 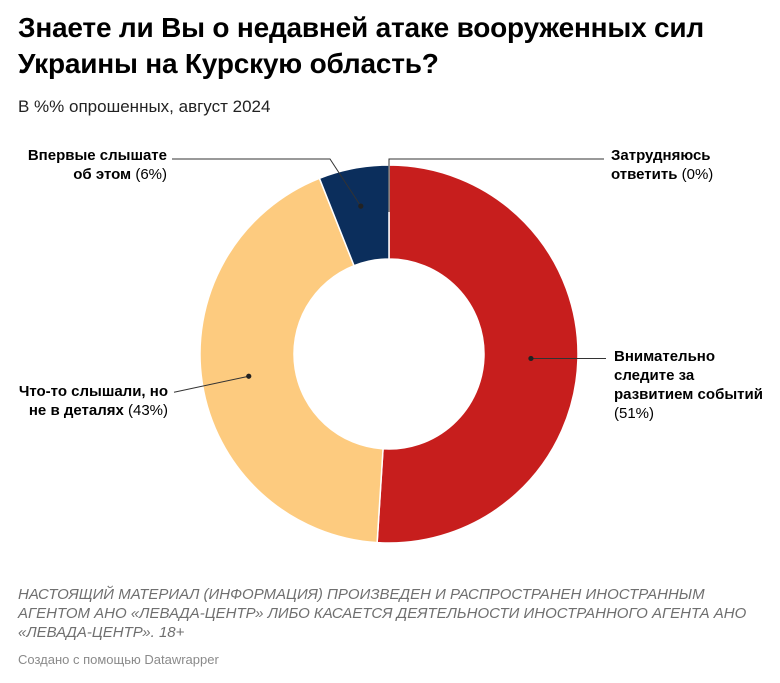 I want to click on slice-value-heard-something: (43%), so click(x=147, y=410).